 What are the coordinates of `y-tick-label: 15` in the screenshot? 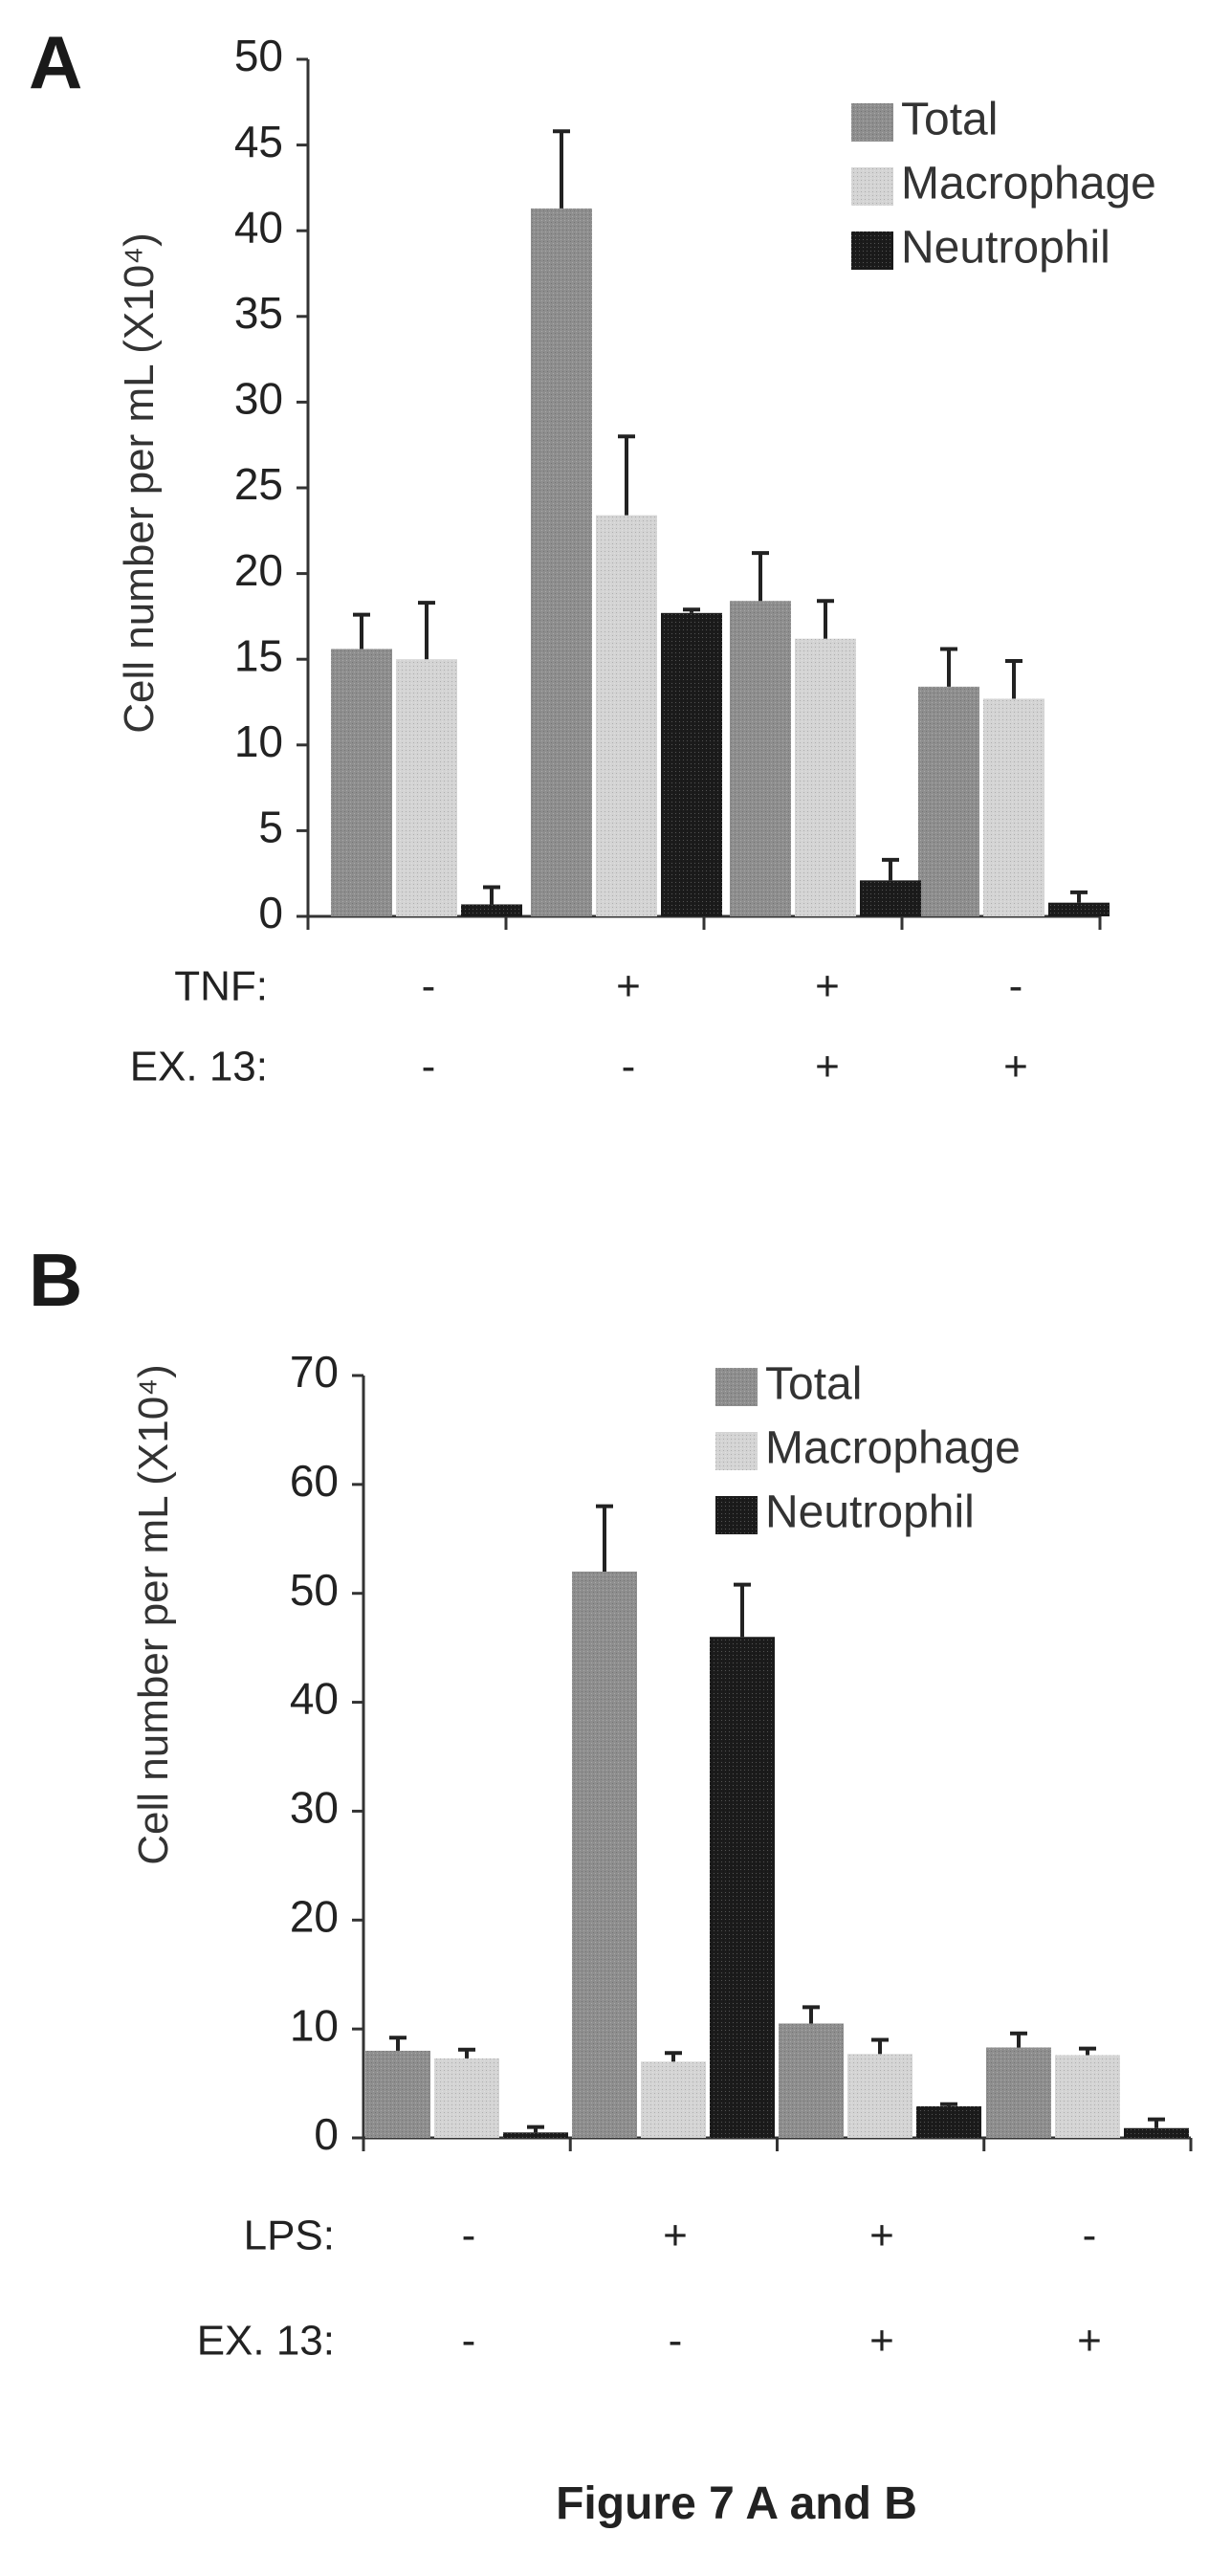 It's located at (258, 655).